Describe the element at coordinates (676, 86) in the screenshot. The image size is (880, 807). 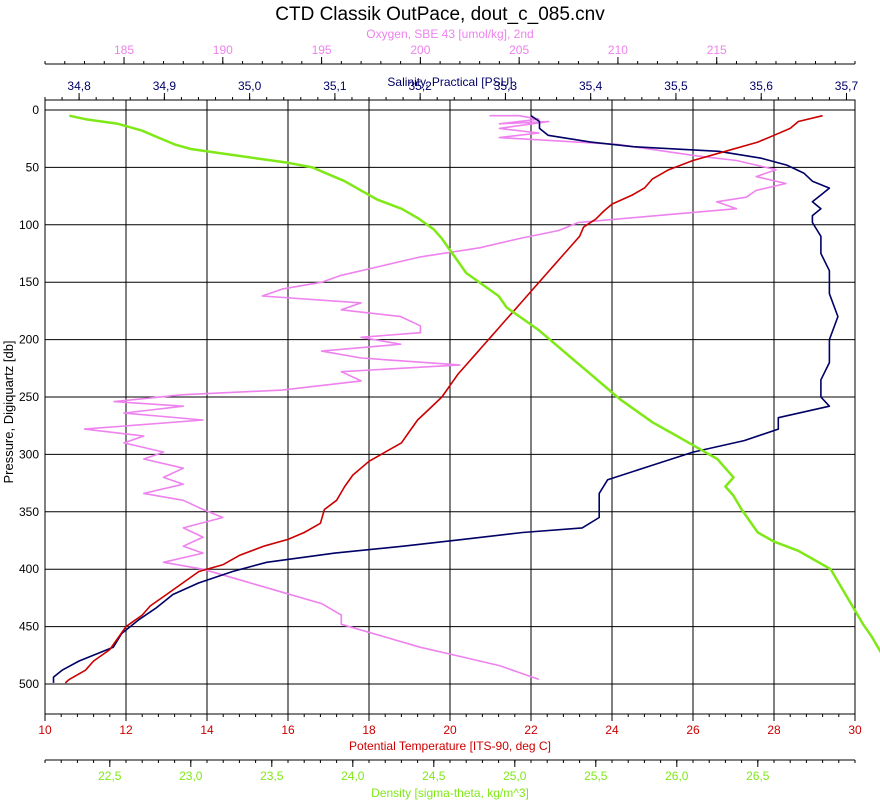
I see `salinity-tick-label: 35,5` at that location.